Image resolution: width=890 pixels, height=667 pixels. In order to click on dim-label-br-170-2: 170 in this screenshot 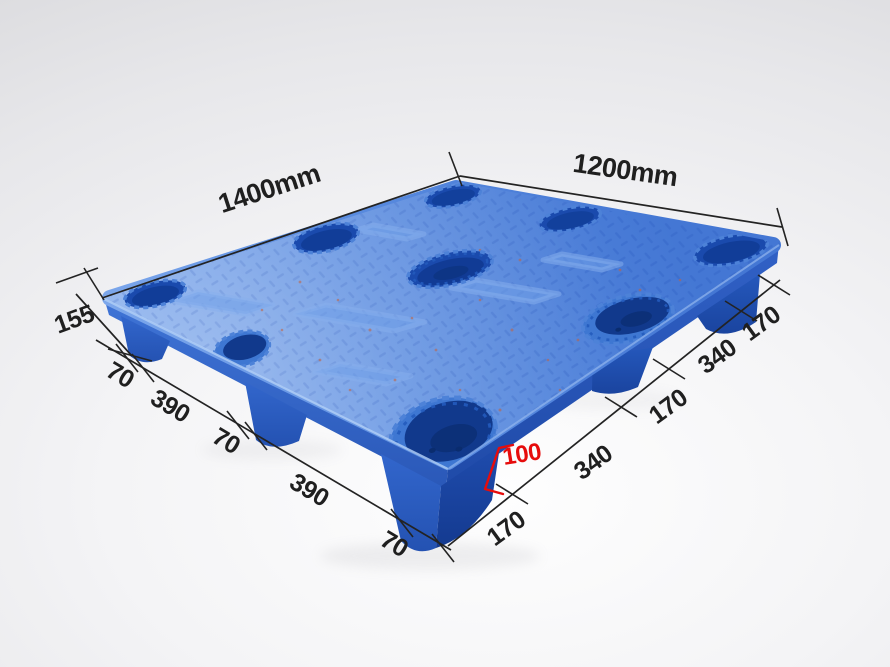, I will do `click(668, 406)`.